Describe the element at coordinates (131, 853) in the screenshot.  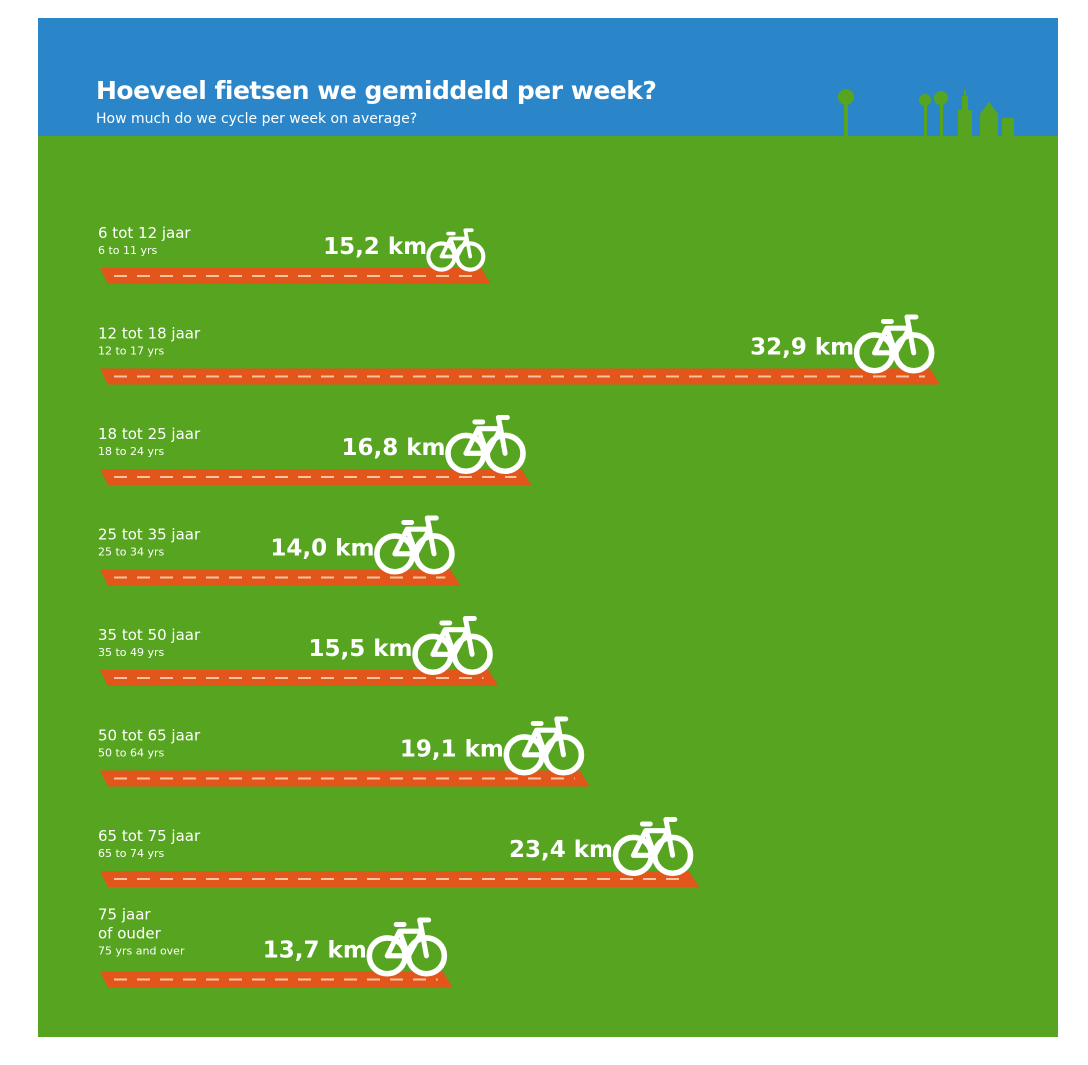
I see `category-sublabel: 65 to 74 yrs` at that location.